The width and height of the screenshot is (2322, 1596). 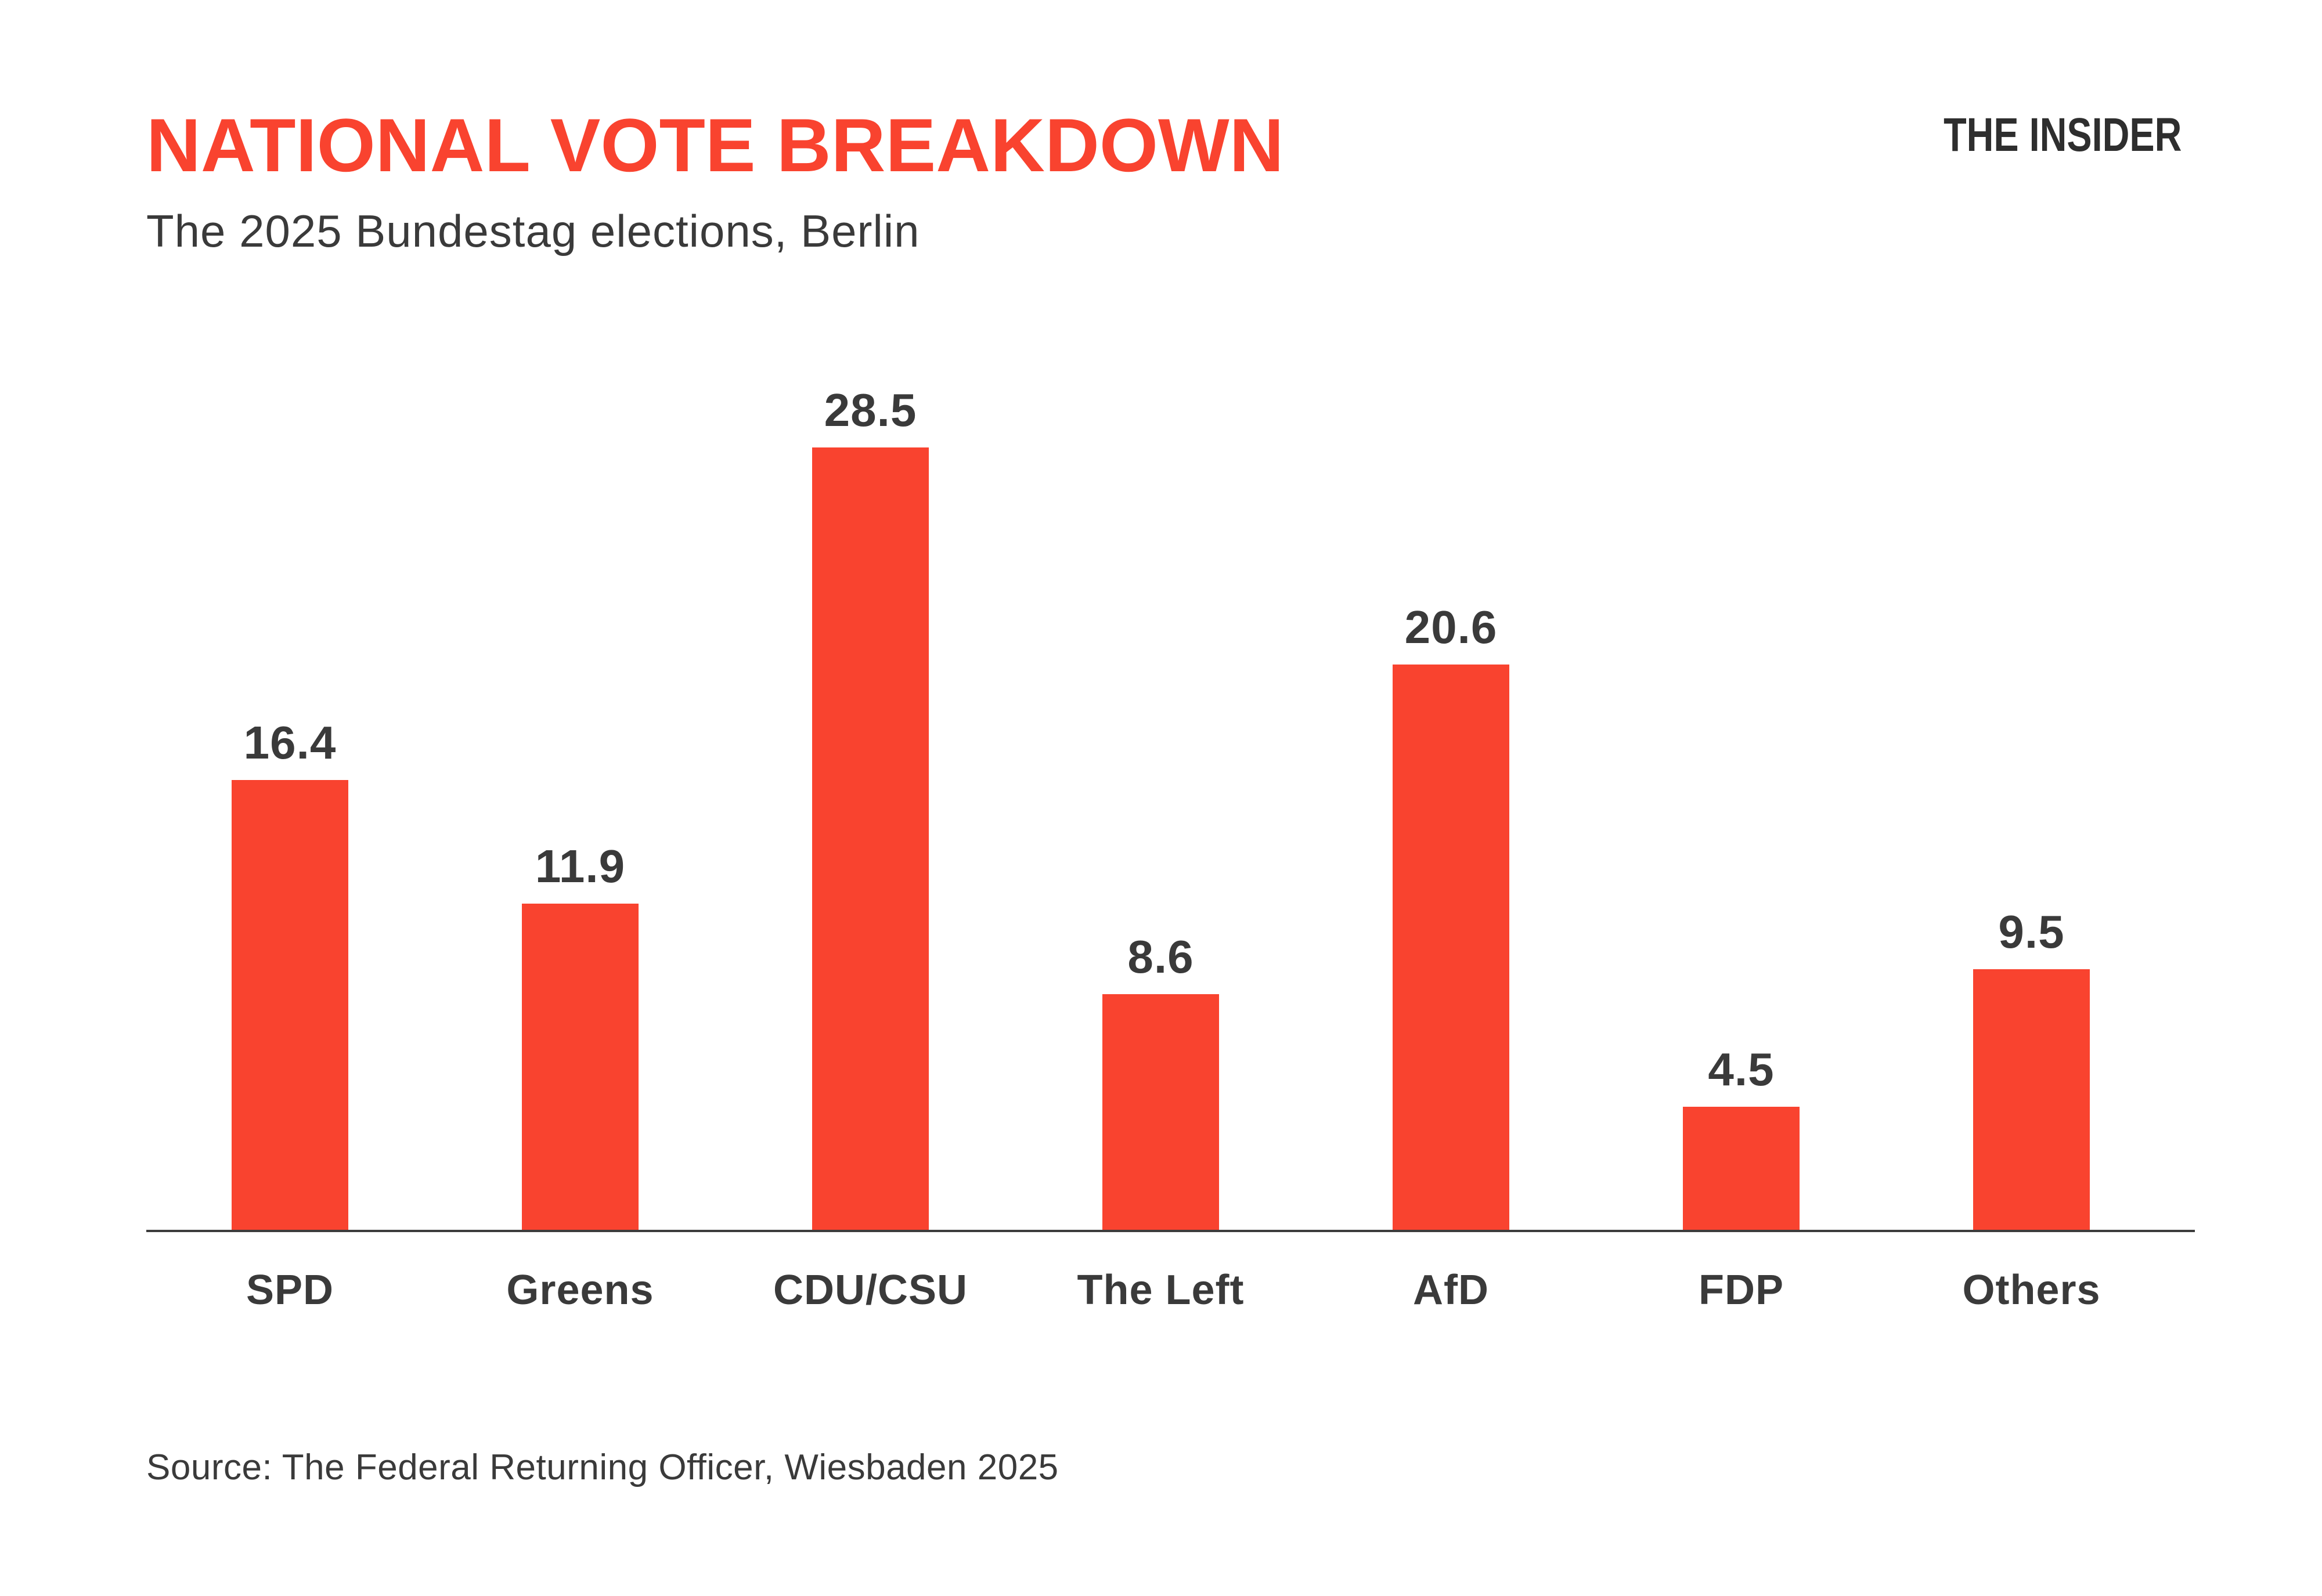 What do you see at coordinates (290, 1290) in the screenshot?
I see `x-axis-label: SPD` at bounding box center [290, 1290].